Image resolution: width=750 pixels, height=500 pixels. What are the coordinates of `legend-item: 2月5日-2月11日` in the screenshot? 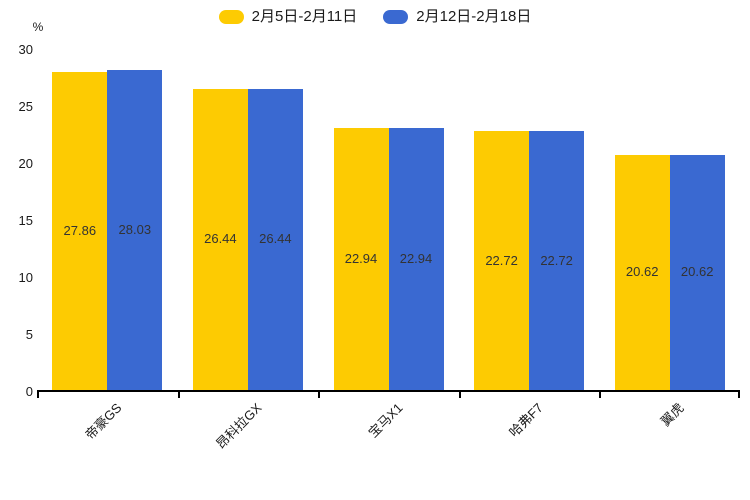 It's located at (288, 17).